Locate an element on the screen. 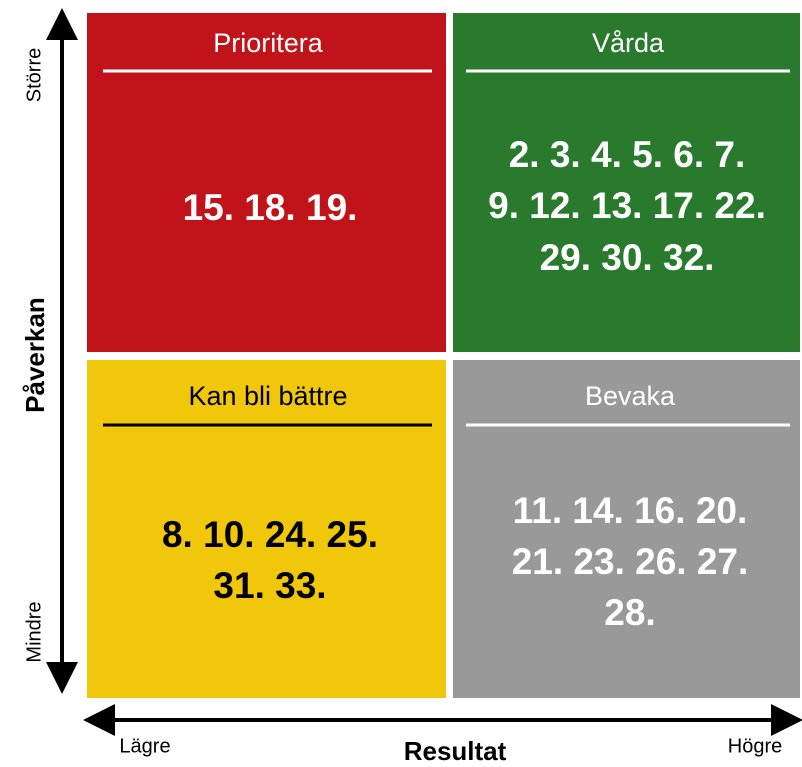 This screenshot has height=767, width=802. quadrant-items: 9. 12. 13. 17. 22. is located at coordinates (627, 205).